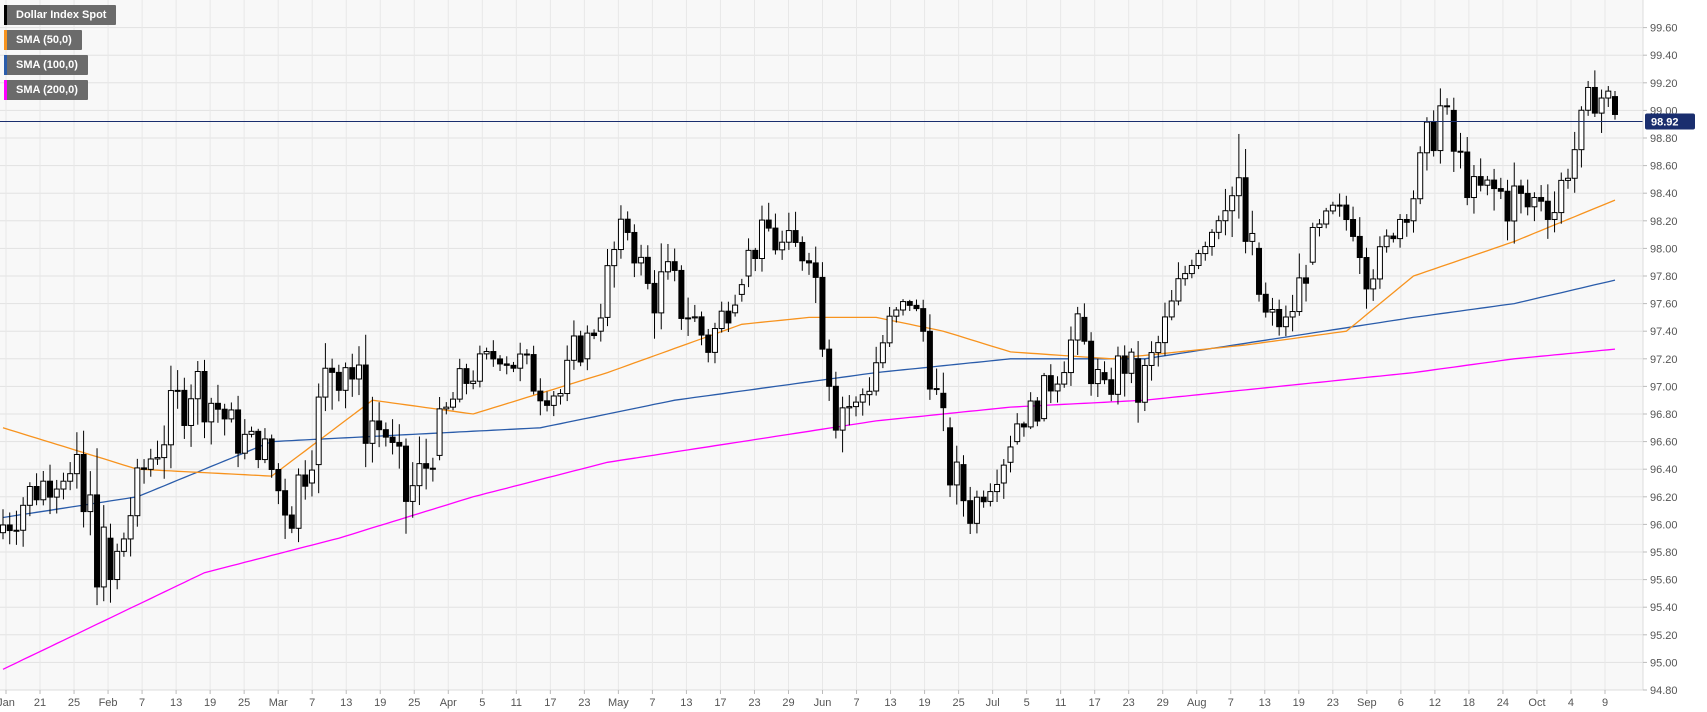  I want to click on y-tick-label: 96.60, so click(1664, 443).